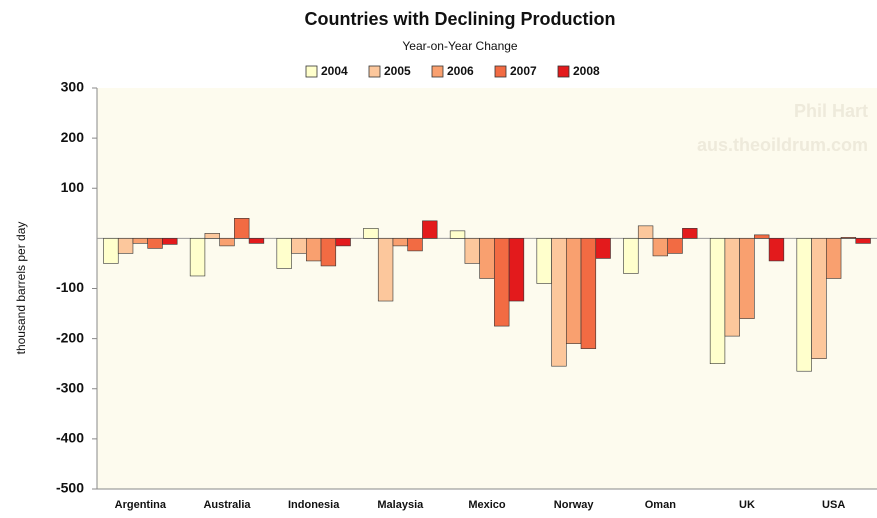  Describe the element at coordinates (487, 505) in the screenshot. I see `x-tick-label: Mexico` at that location.